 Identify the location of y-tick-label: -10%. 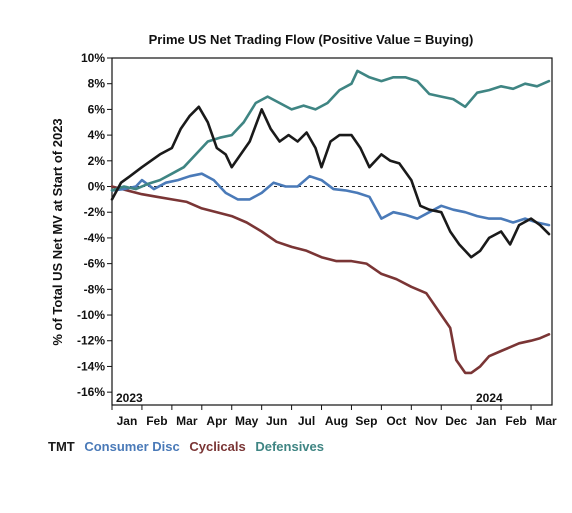
(91, 315).